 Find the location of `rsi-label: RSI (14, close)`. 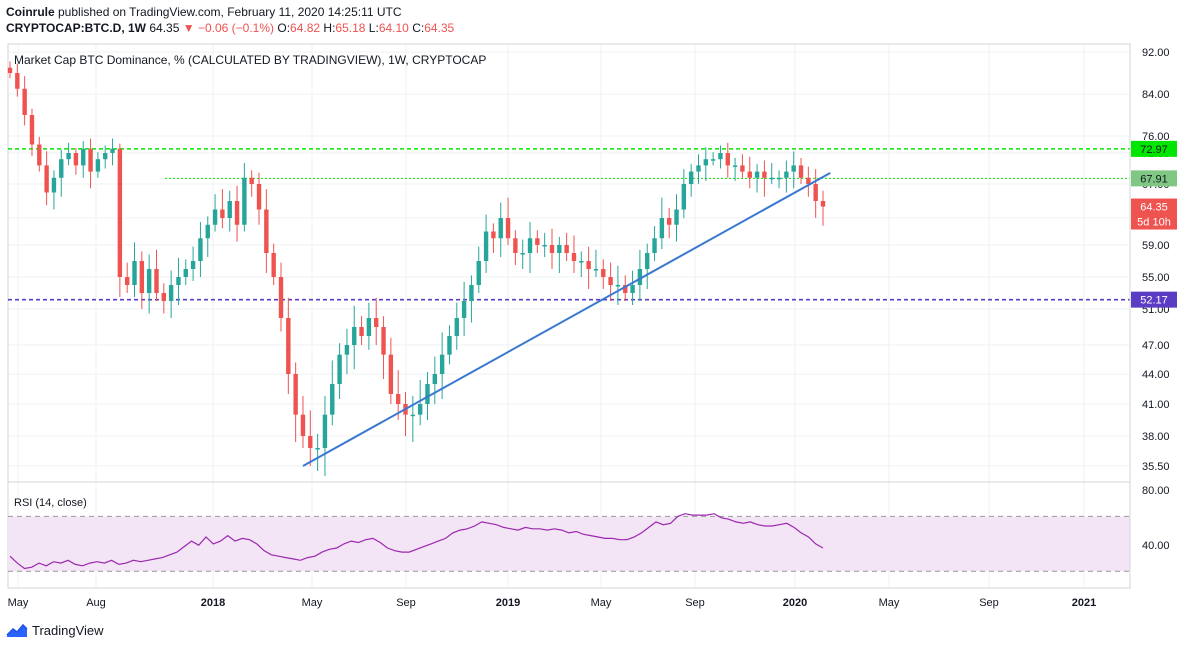

rsi-label: RSI (14, close) is located at coordinates (50, 503).